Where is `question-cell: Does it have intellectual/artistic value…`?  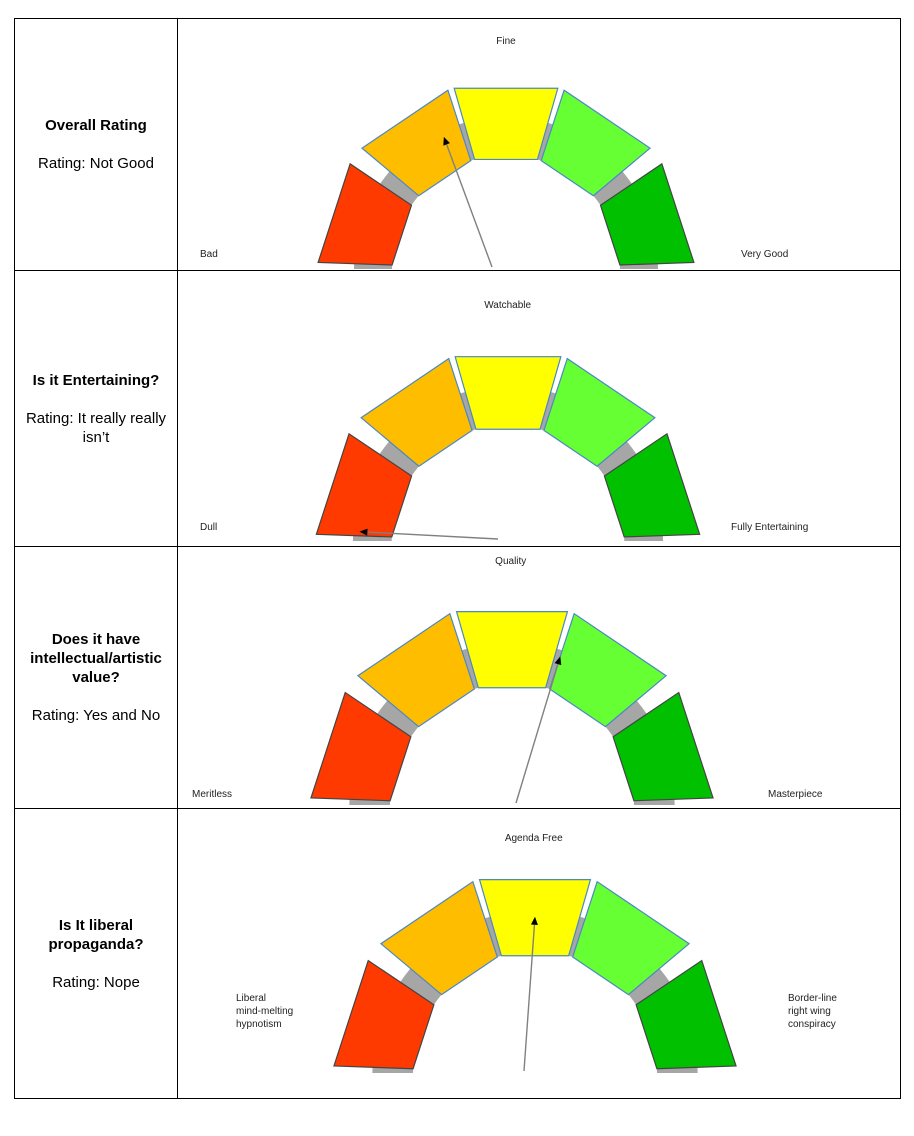
question-cell: Does it have intellectual/artistic value… is located at coordinates (96, 677).